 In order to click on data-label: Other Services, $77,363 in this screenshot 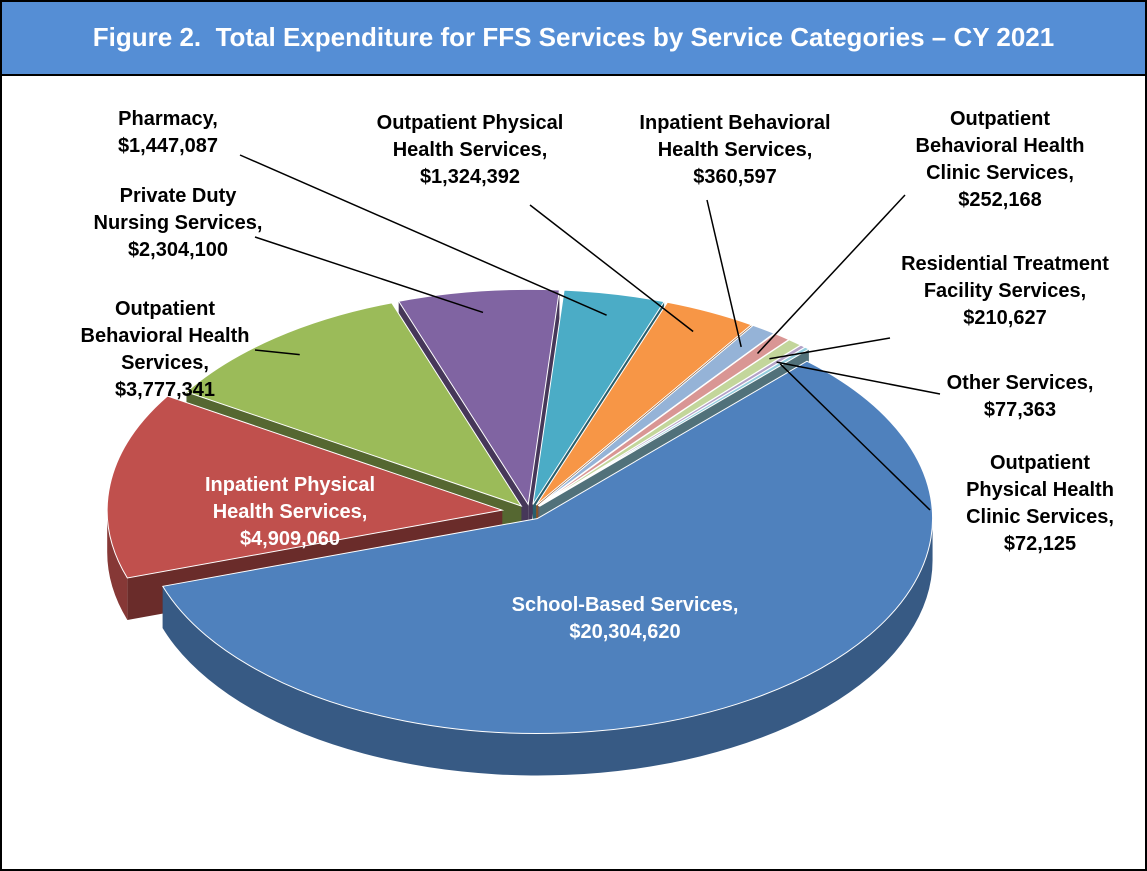, I will do `click(1020, 397)`.